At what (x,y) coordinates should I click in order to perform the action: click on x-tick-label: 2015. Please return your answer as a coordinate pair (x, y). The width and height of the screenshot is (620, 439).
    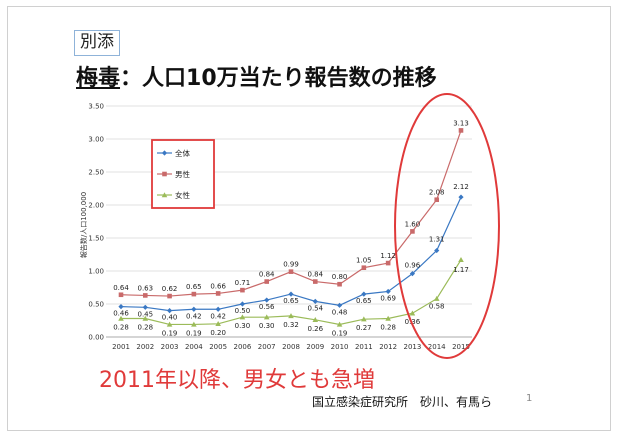
    Looking at the image, I should click on (461, 347).